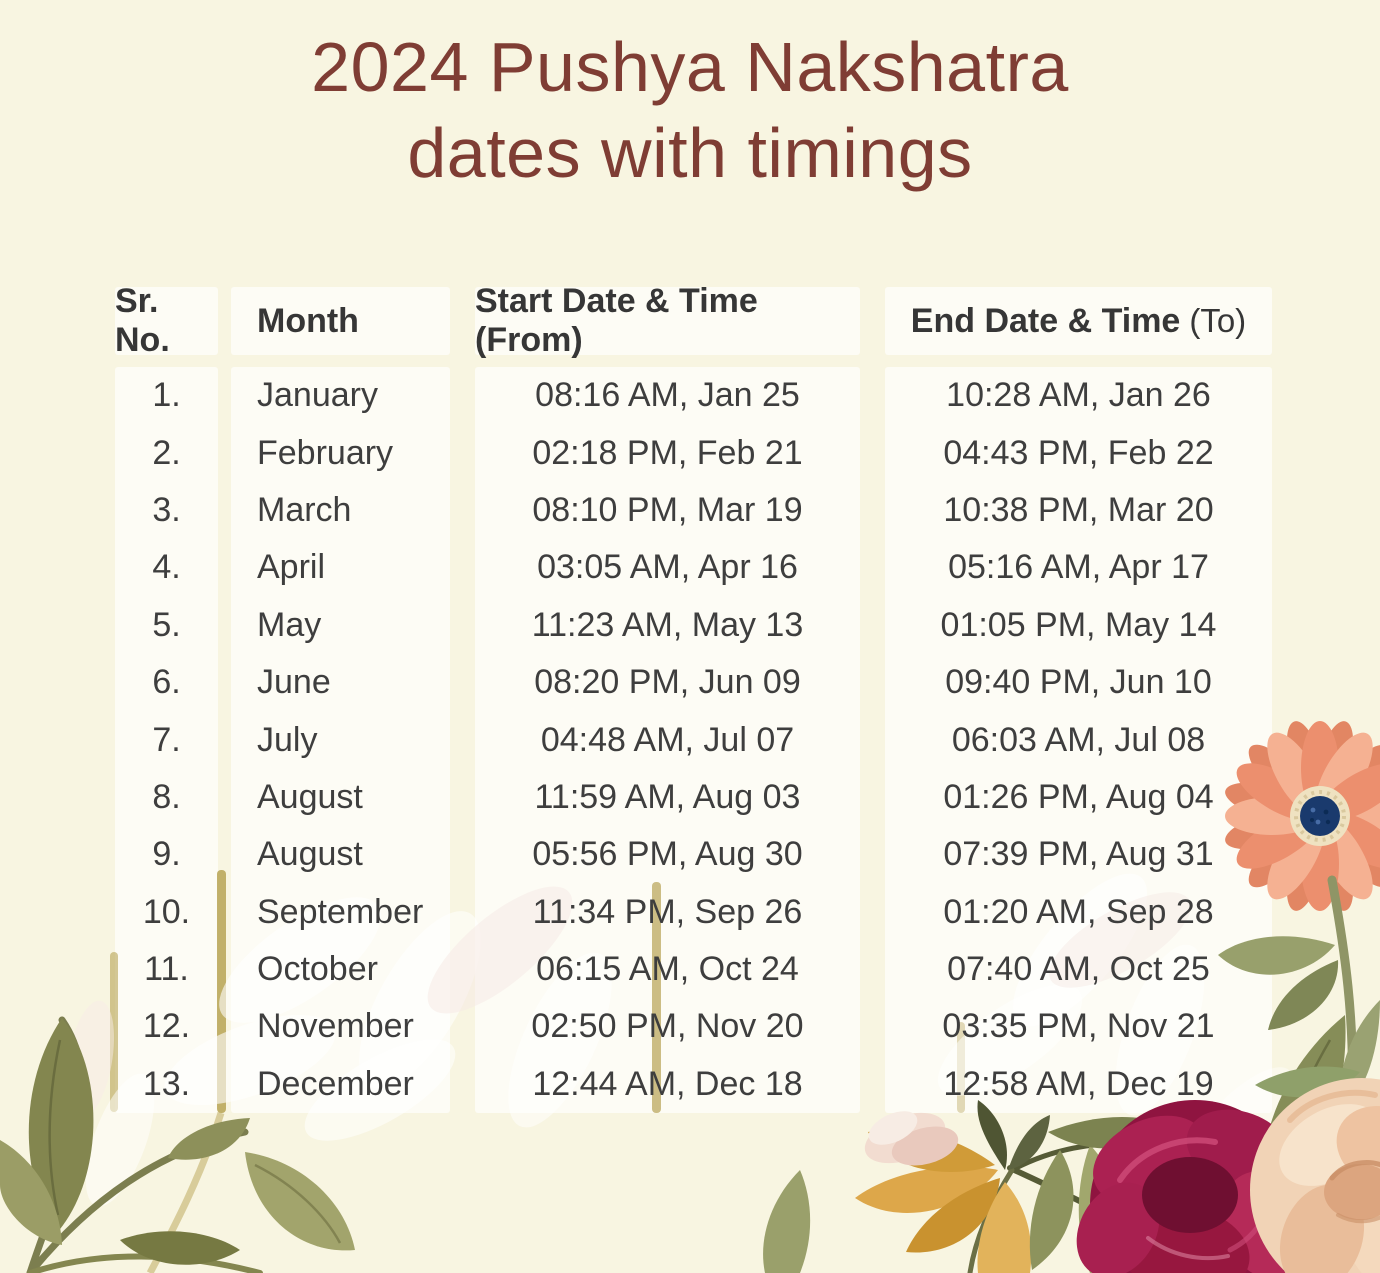 The height and width of the screenshot is (1273, 1380). What do you see at coordinates (1078, 567) in the screenshot?
I see `end-cell: 05:16 AM, Apr 17` at bounding box center [1078, 567].